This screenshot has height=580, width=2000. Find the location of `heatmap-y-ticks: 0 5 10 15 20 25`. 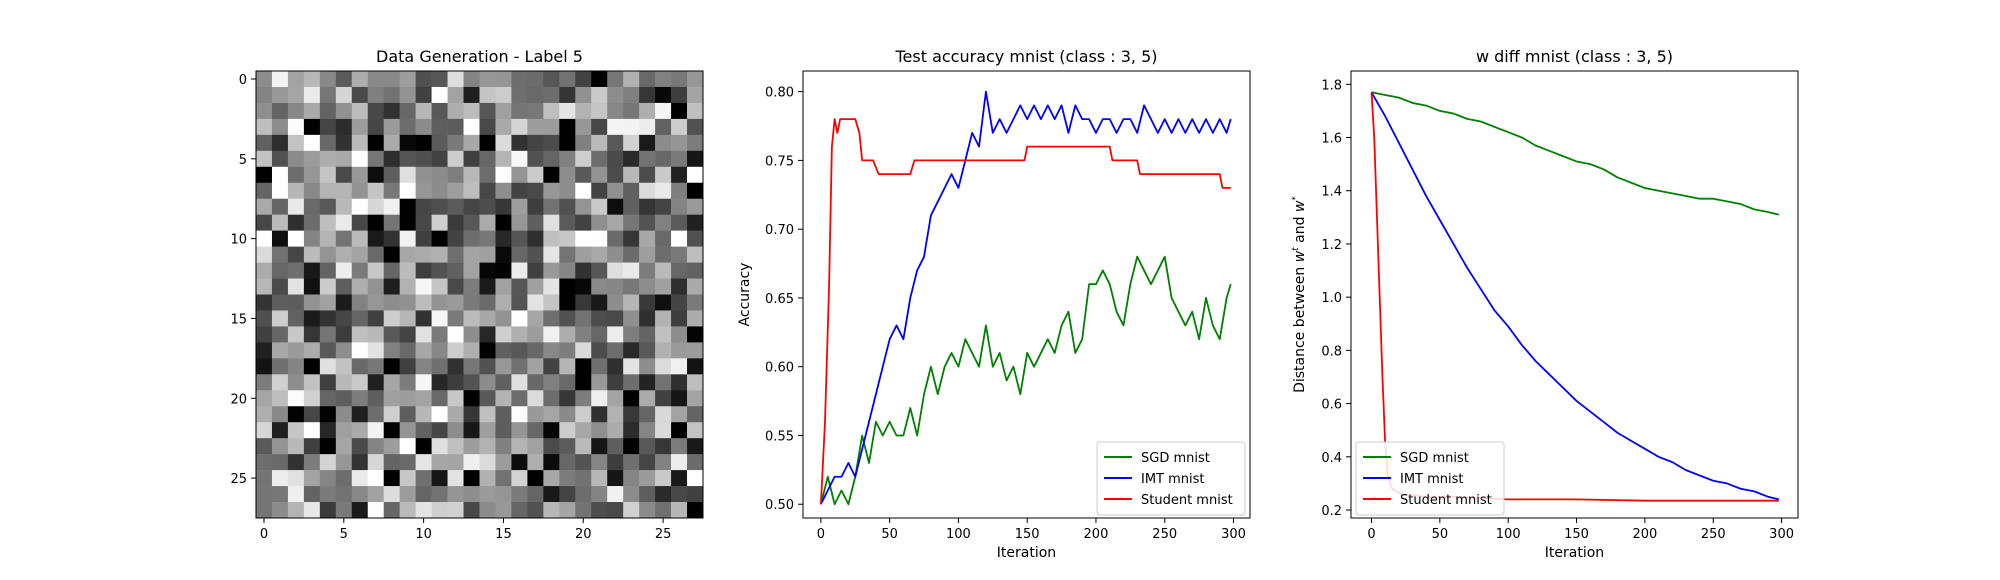

heatmap-y-ticks: 0 5 10 15 20 25 is located at coordinates (243, 280).